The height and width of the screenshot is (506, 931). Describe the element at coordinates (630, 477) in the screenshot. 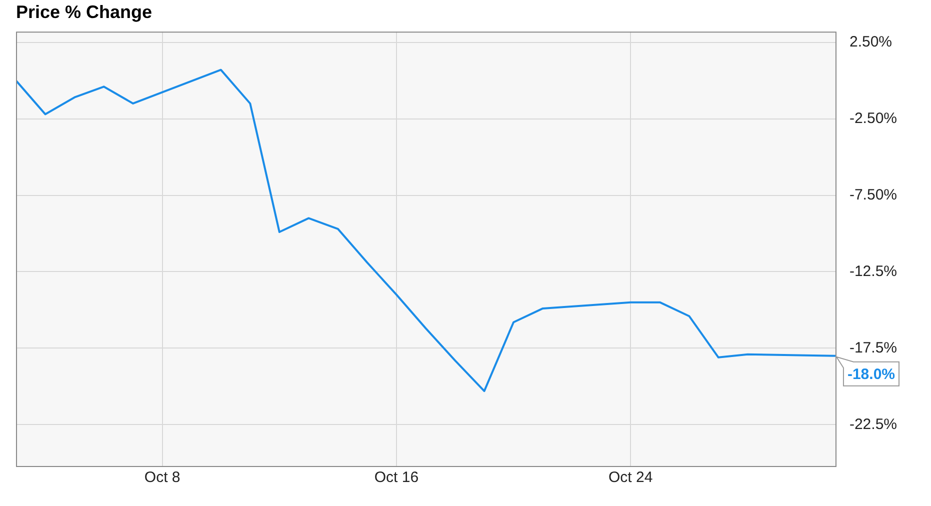

I see `x-tick-label: Oct 24` at that location.